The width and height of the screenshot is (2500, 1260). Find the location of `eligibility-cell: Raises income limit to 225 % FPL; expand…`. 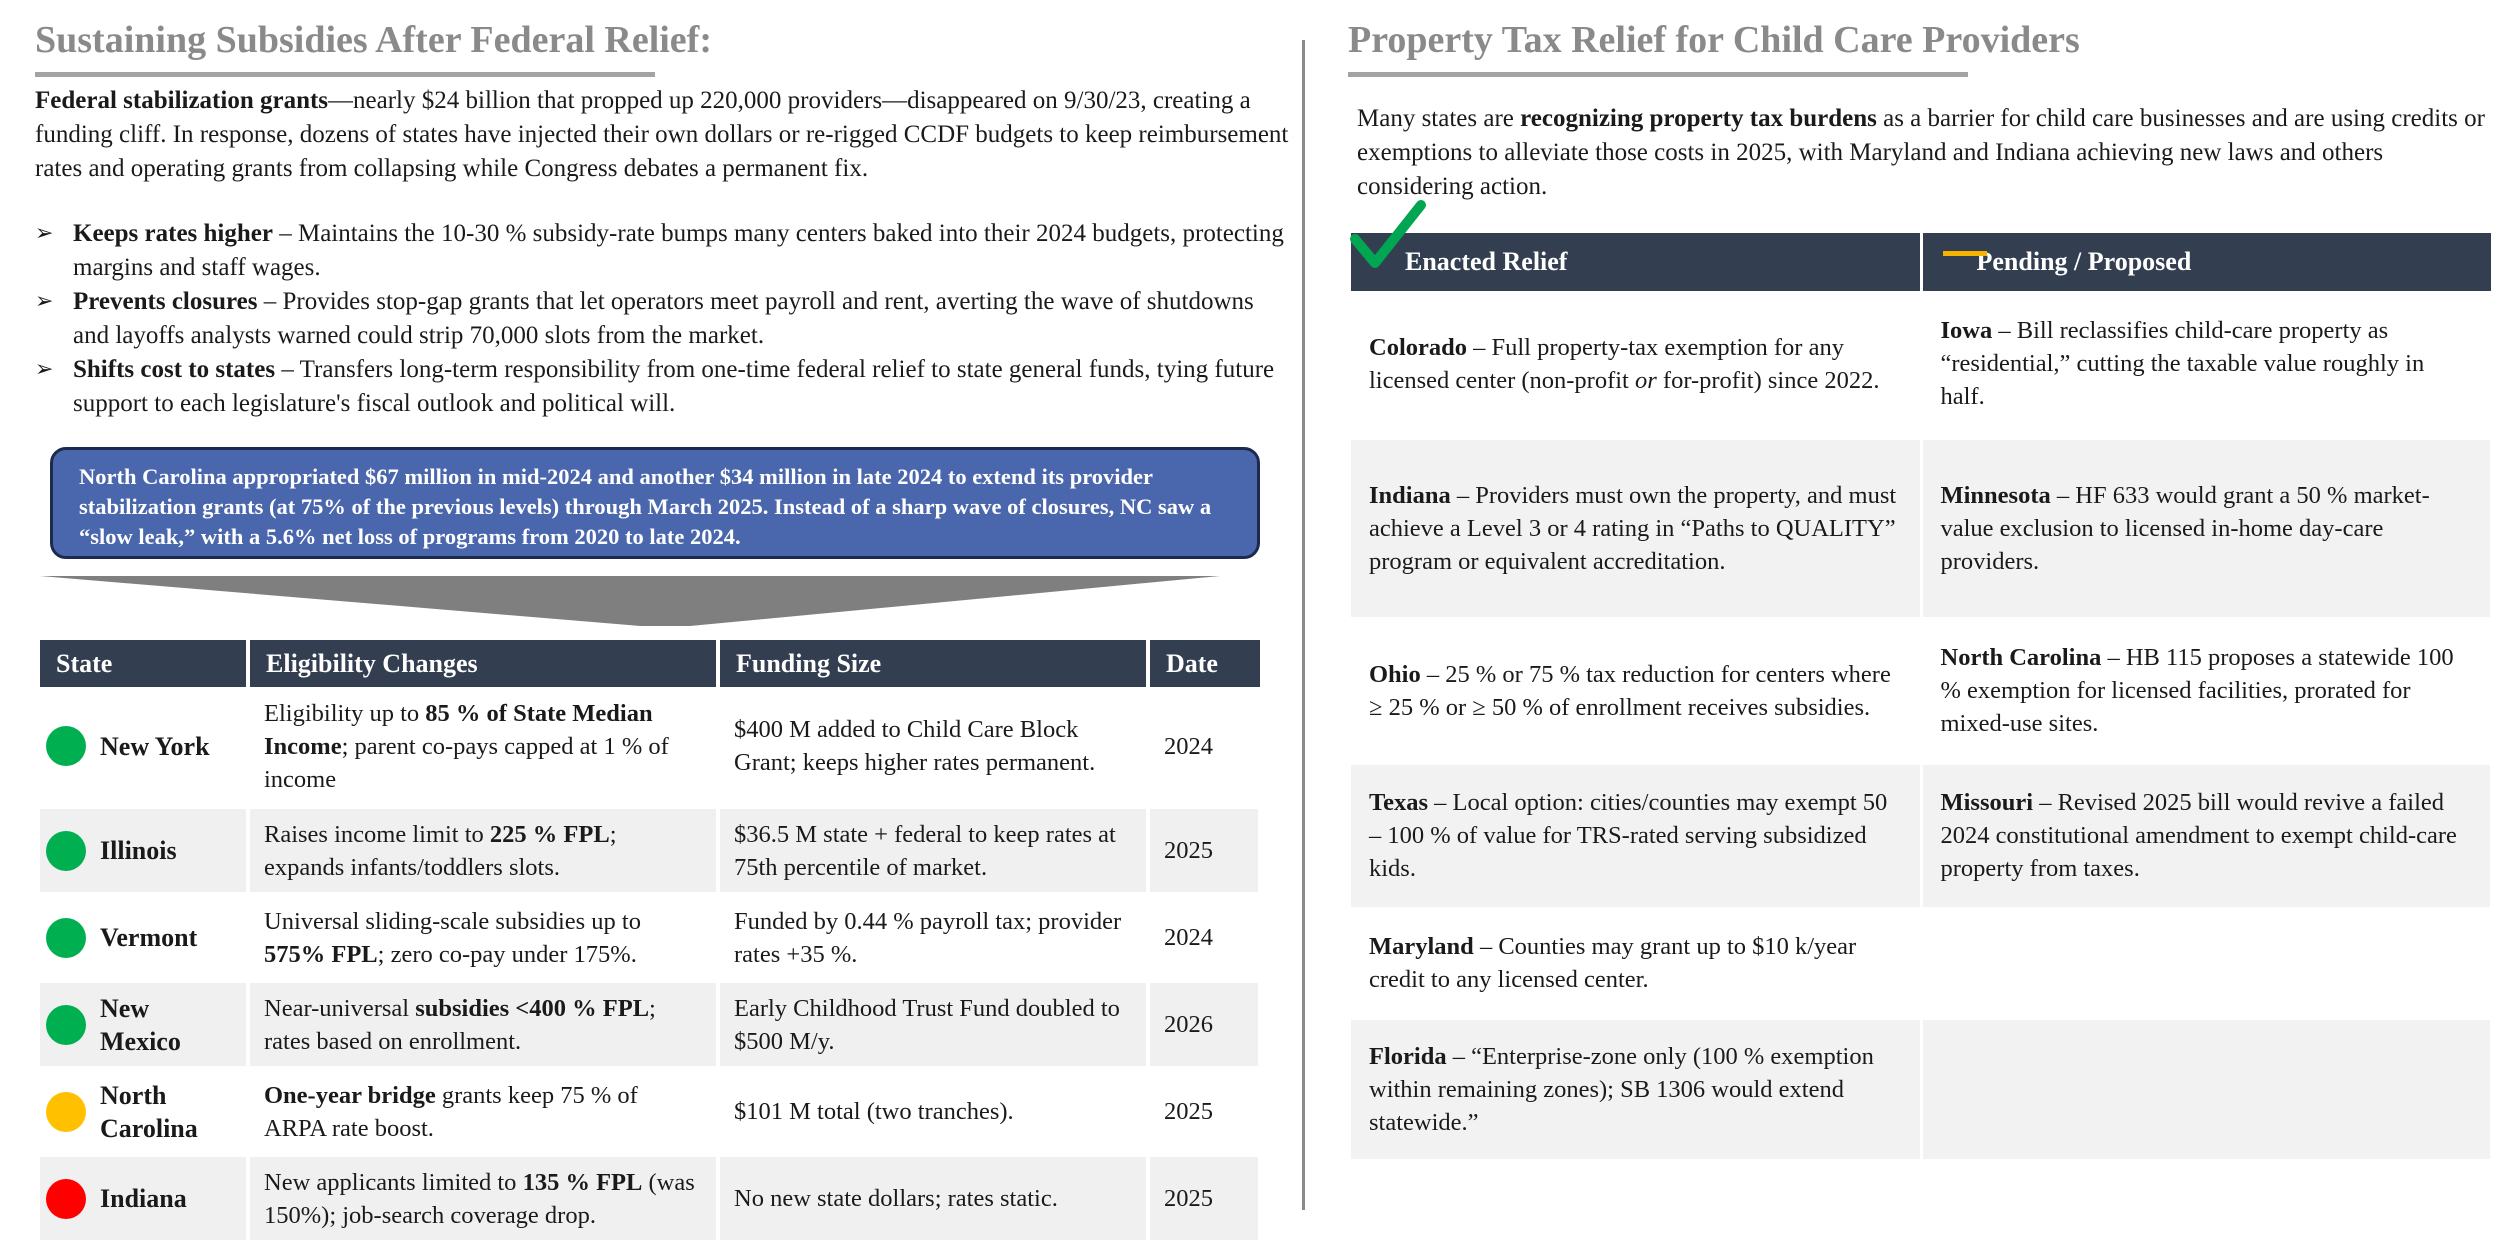

eligibility-cell: Raises income limit to 225 % FPL; expand… is located at coordinates (484, 851).